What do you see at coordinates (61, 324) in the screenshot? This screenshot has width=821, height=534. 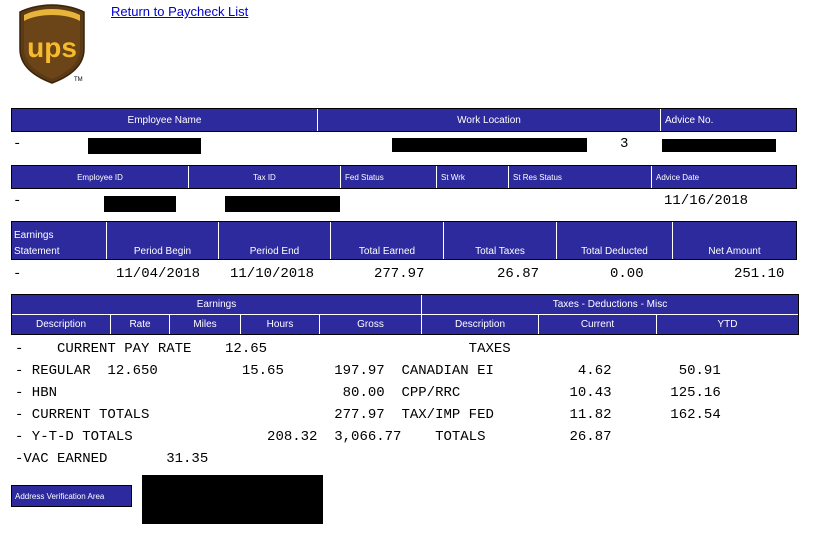 I see `description-col-header: Description` at bounding box center [61, 324].